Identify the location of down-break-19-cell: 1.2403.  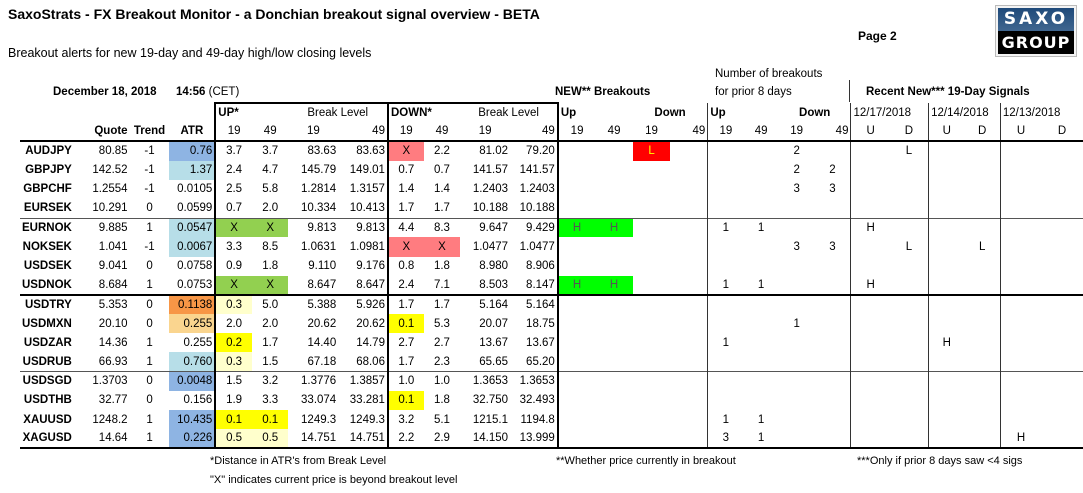
(490, 189).